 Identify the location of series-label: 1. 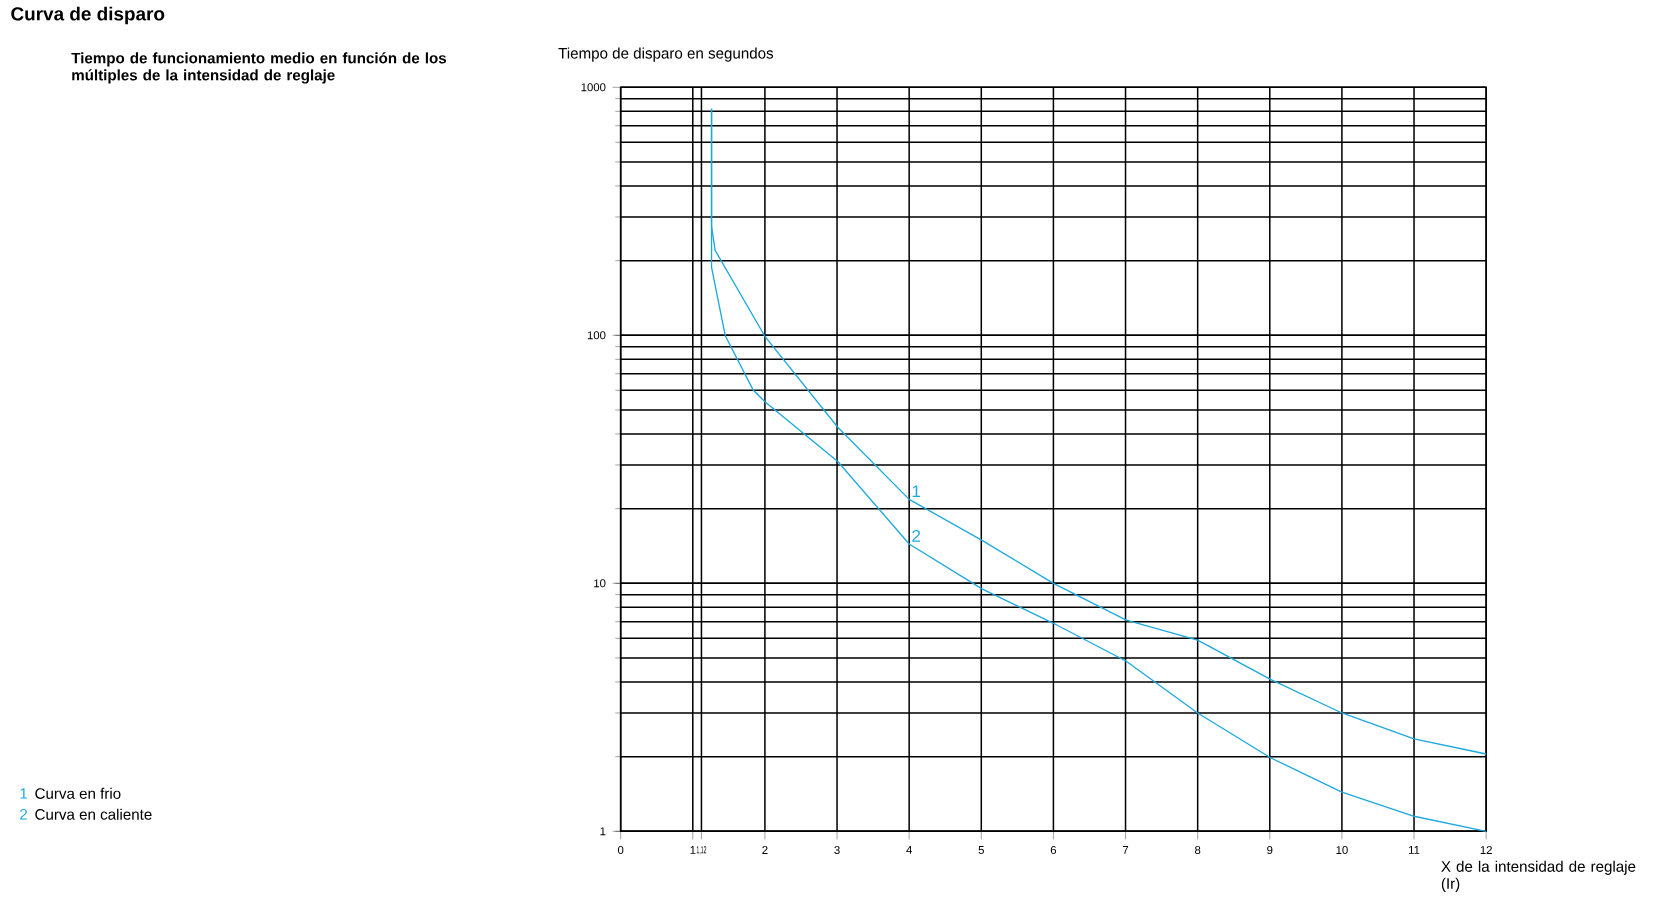
(916, 491).